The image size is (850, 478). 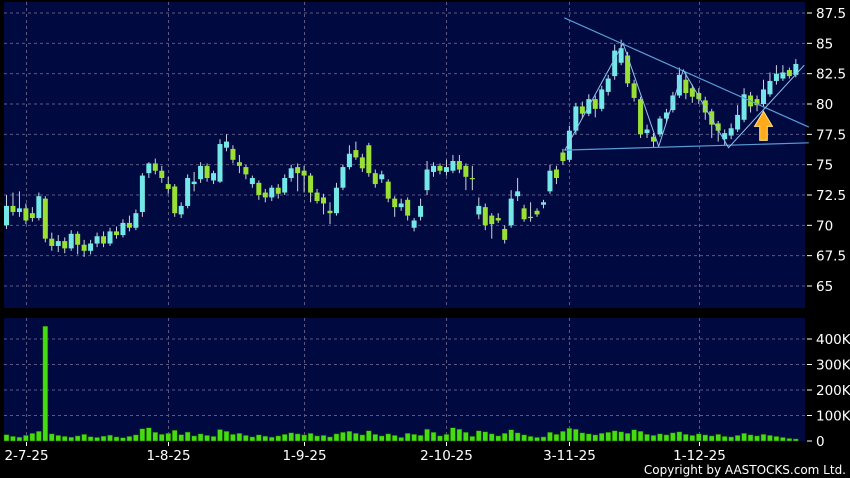 I want to click on date-axis-labels: 2-7-25 1-8-25 1-9-25 2-10-25 3-11-25 1-12-25, so click(x=365, y=453).